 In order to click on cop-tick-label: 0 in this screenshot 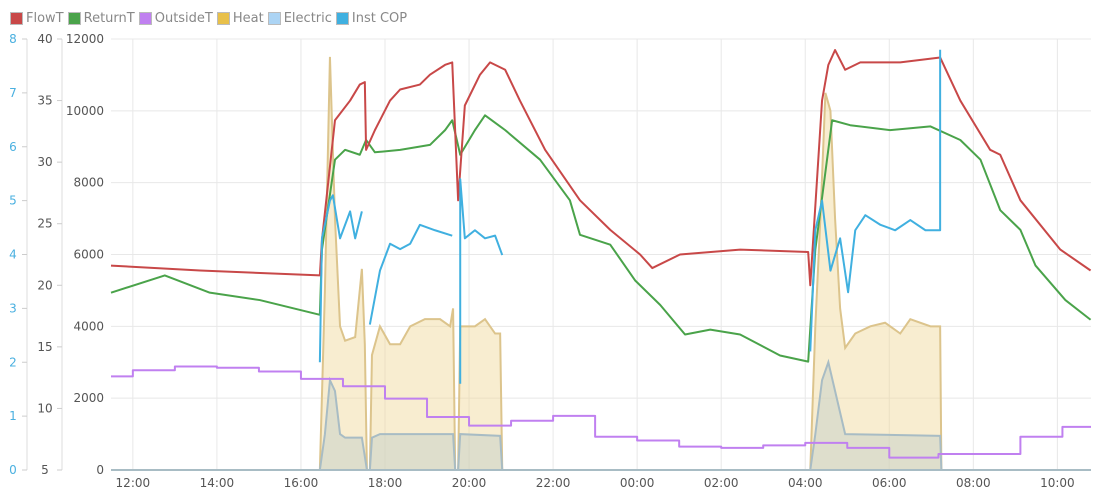, I will do `click(13, 470)`.